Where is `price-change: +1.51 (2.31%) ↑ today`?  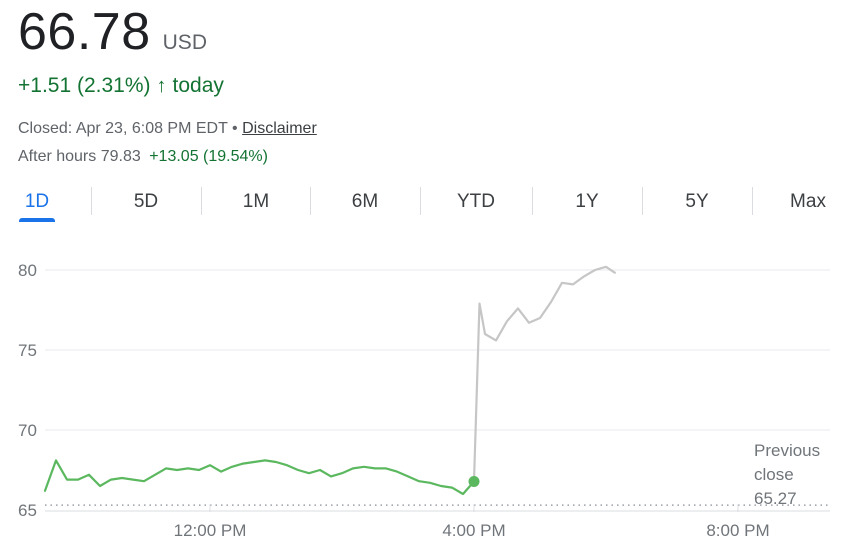
price-change: +1.51 (2.31%) ↑ today is located at coordinates (121, 86).